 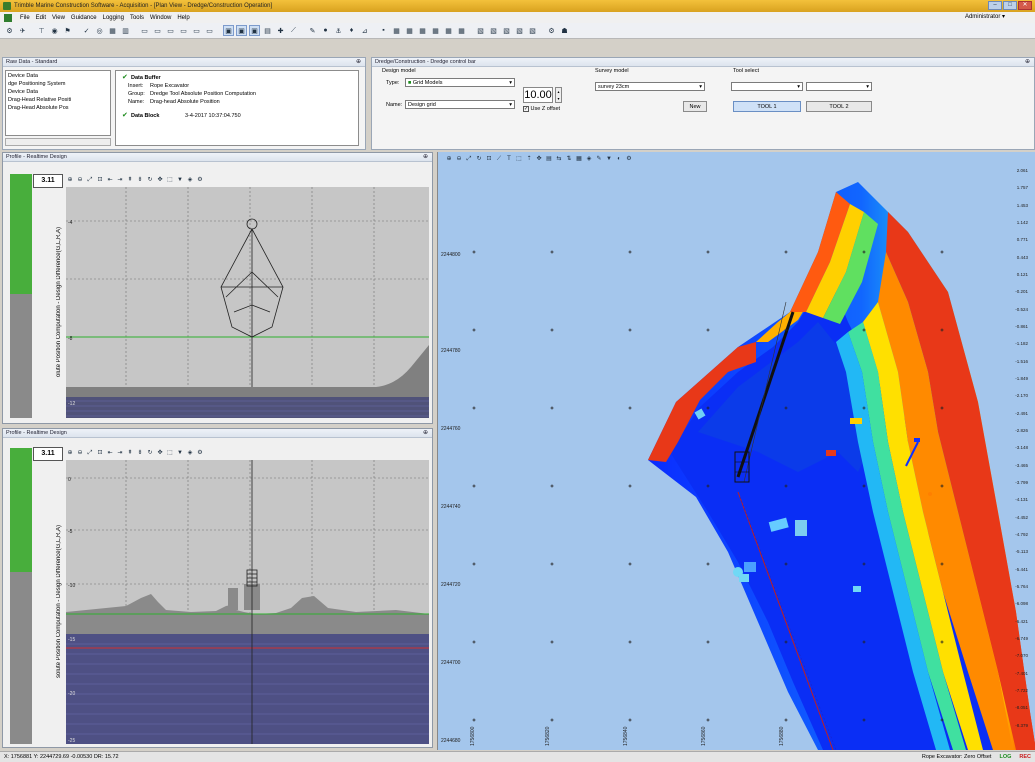 What do you see at coordinates (351, 30) in the screenshot?
I see `boat-icon: ♦` at bounding box center [351, 30].